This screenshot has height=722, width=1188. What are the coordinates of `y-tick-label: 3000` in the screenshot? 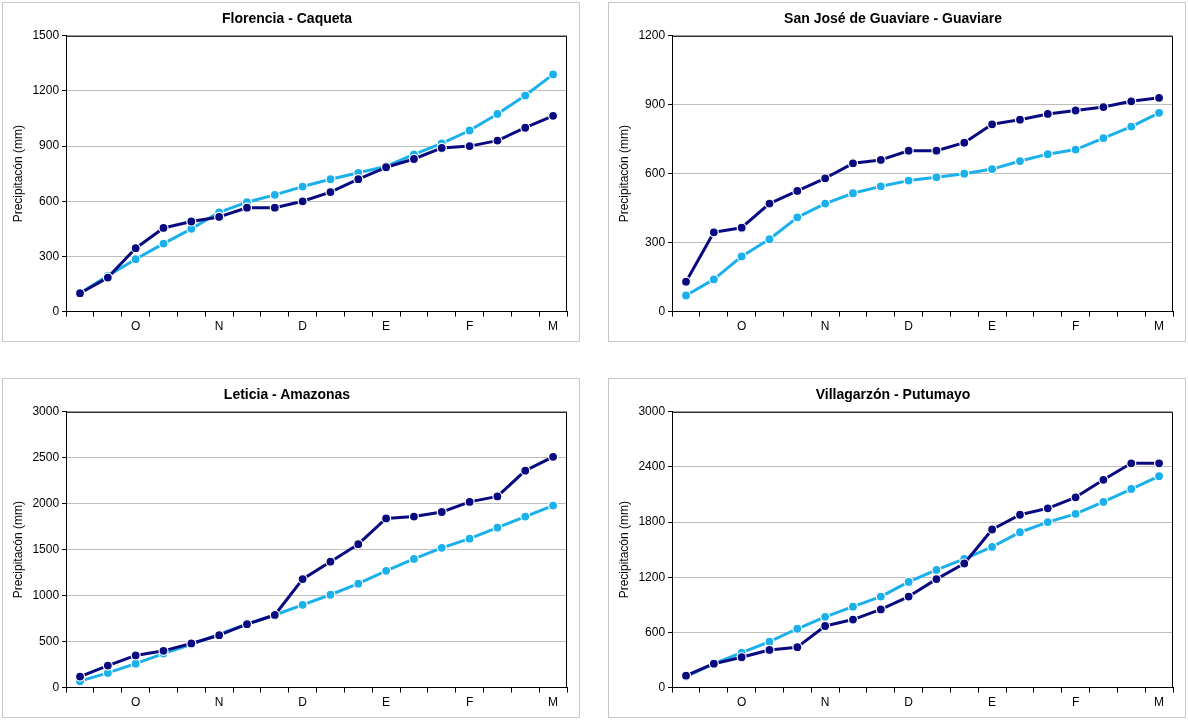 It's located at (652, 411).